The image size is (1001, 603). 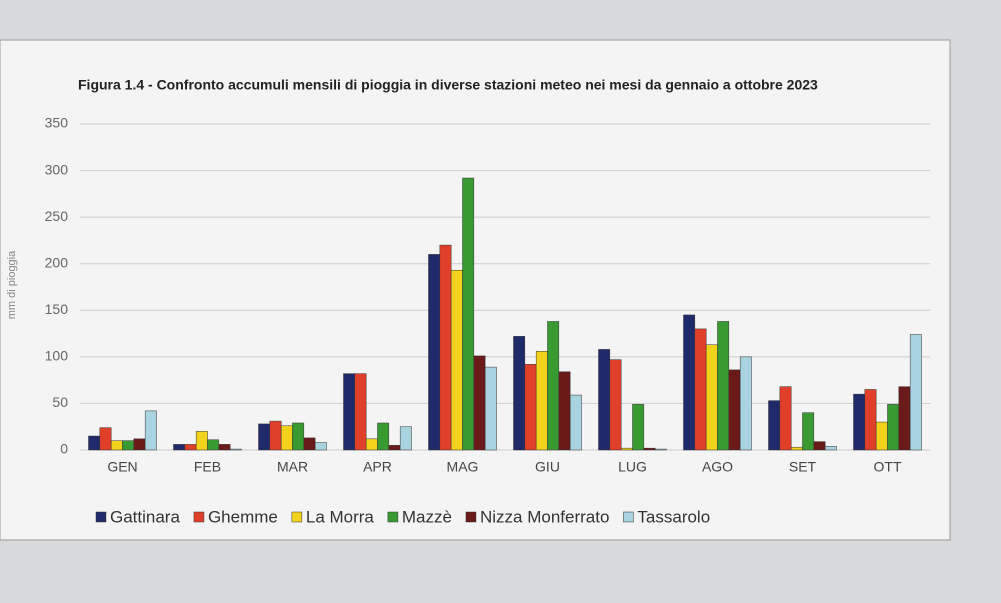 What do you see at coordinates (673, 516) in the screenshot?
I see `legend-label: Tassarolo` at bounding box center [673, 516].